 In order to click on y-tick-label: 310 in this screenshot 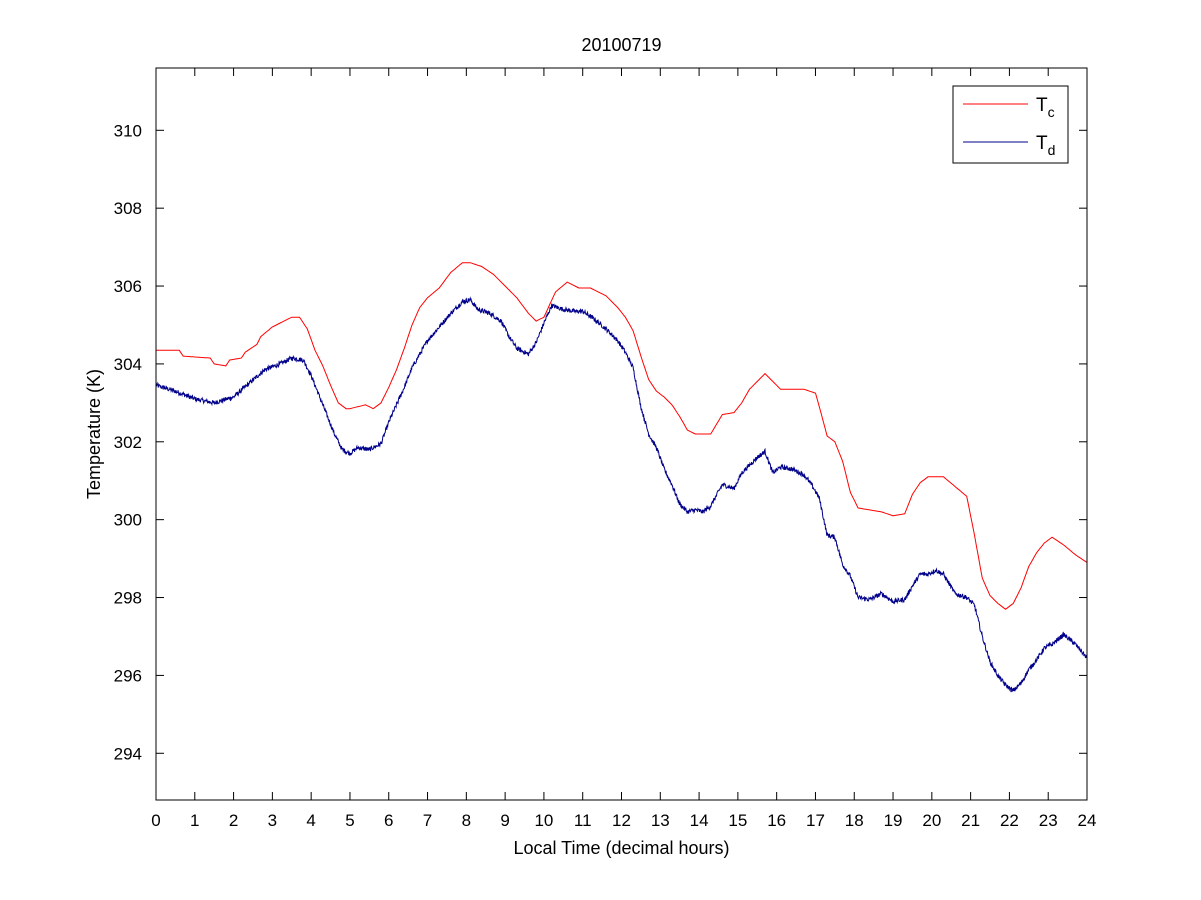, I will do `click(128, 130)`.